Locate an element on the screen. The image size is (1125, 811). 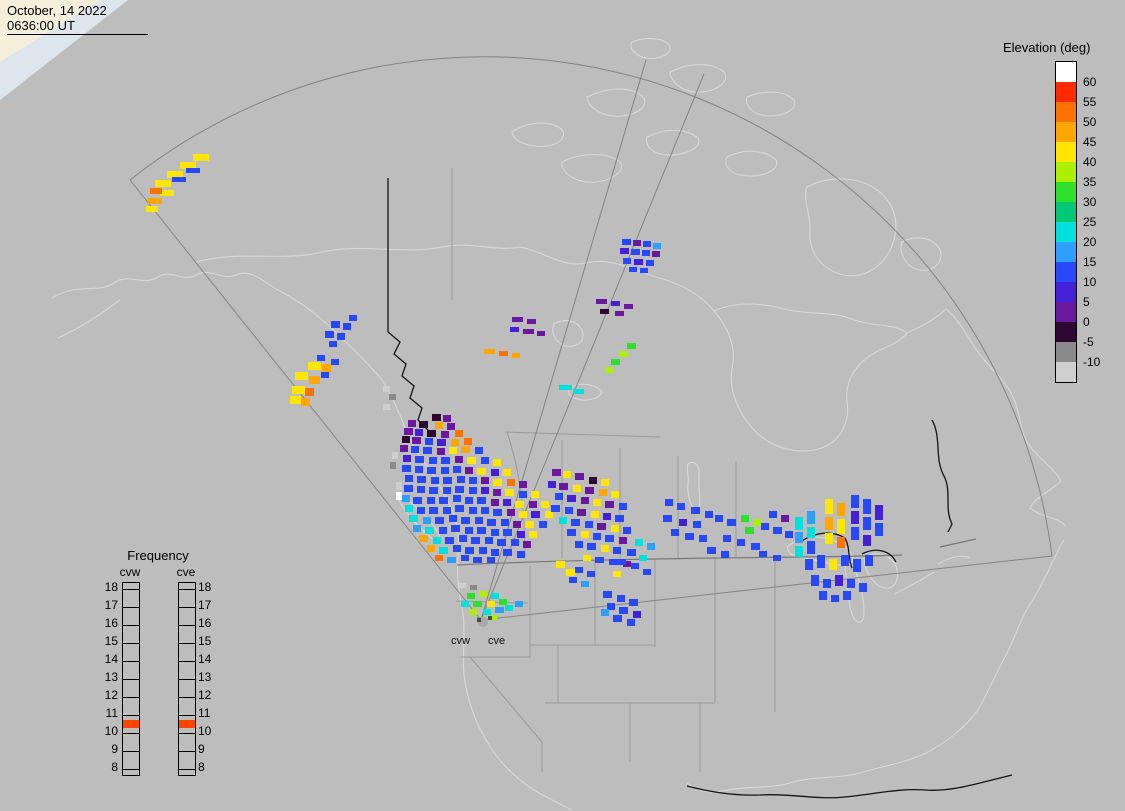
elevation-legend-title: Elevation (deg) is located at coordinates (1047, 47).